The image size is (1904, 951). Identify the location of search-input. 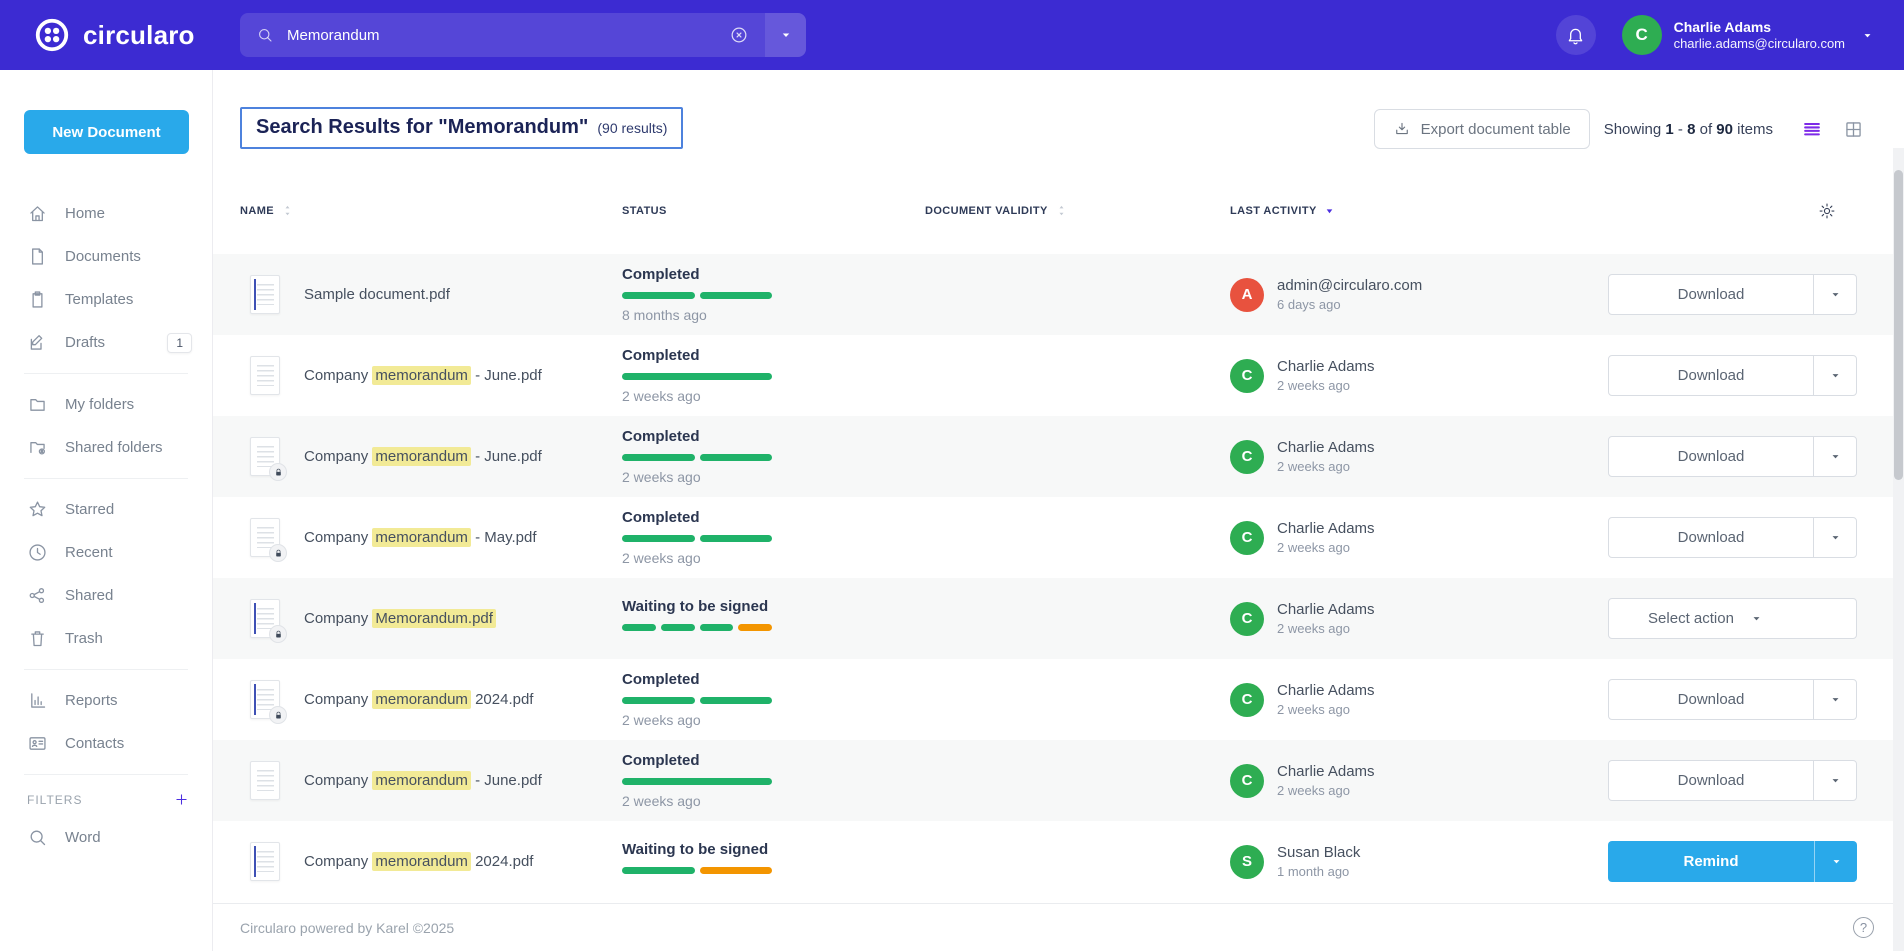
(508, 35).